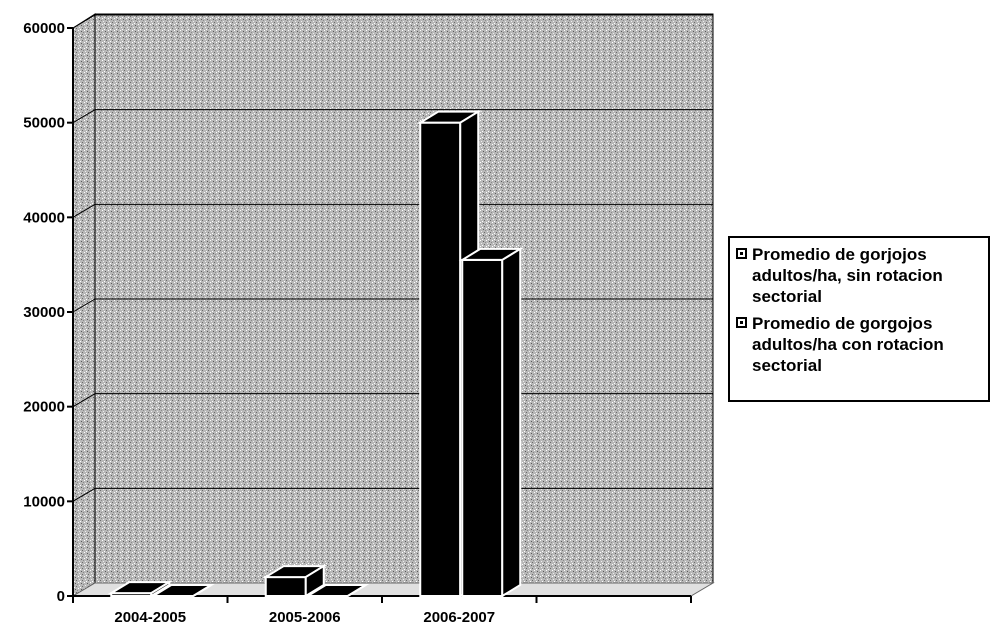 This screenshot has height=625, width=993. Describe the element at coordinates (337, 590) in the screenshot. I see `bar-2-2005-2006` at that location.